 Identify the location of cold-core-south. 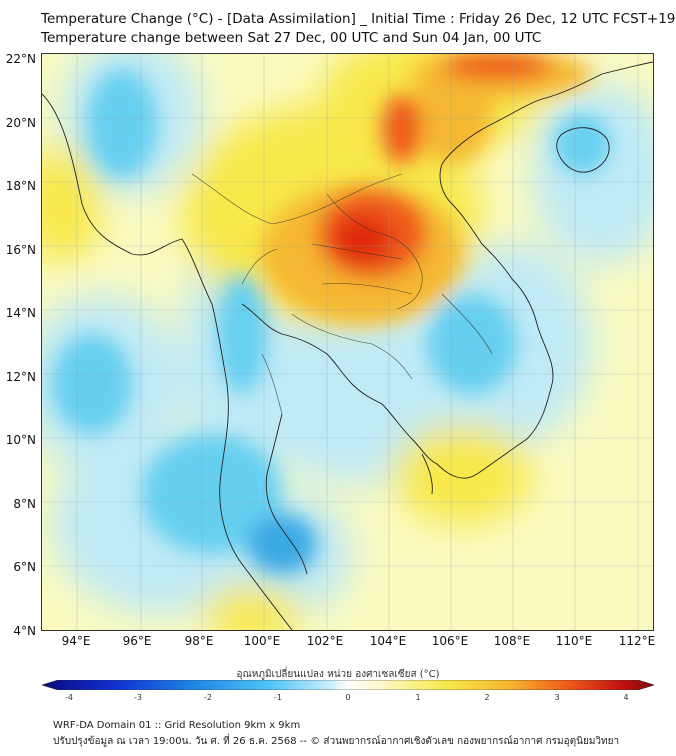
(282, 544).